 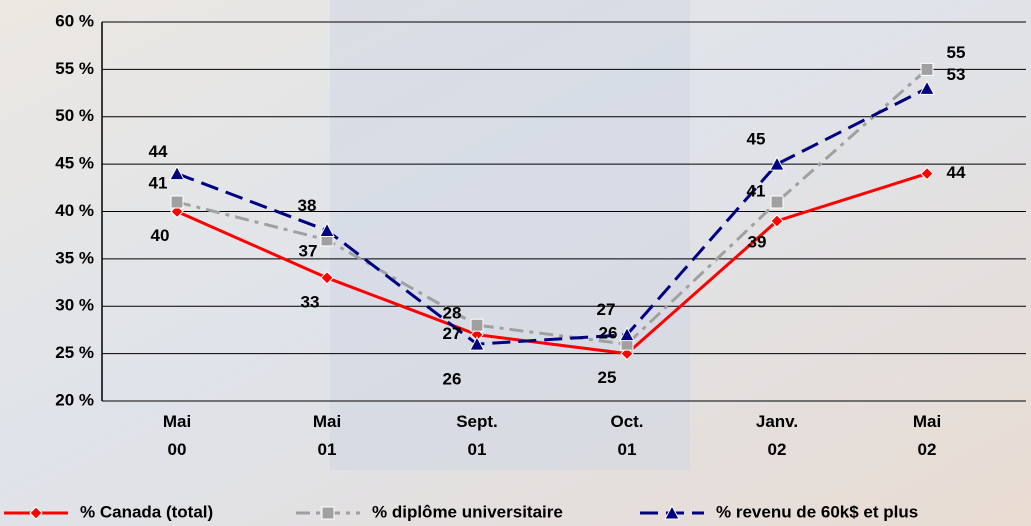 I want to click on data-label: 38, so click(x=307, y=205).